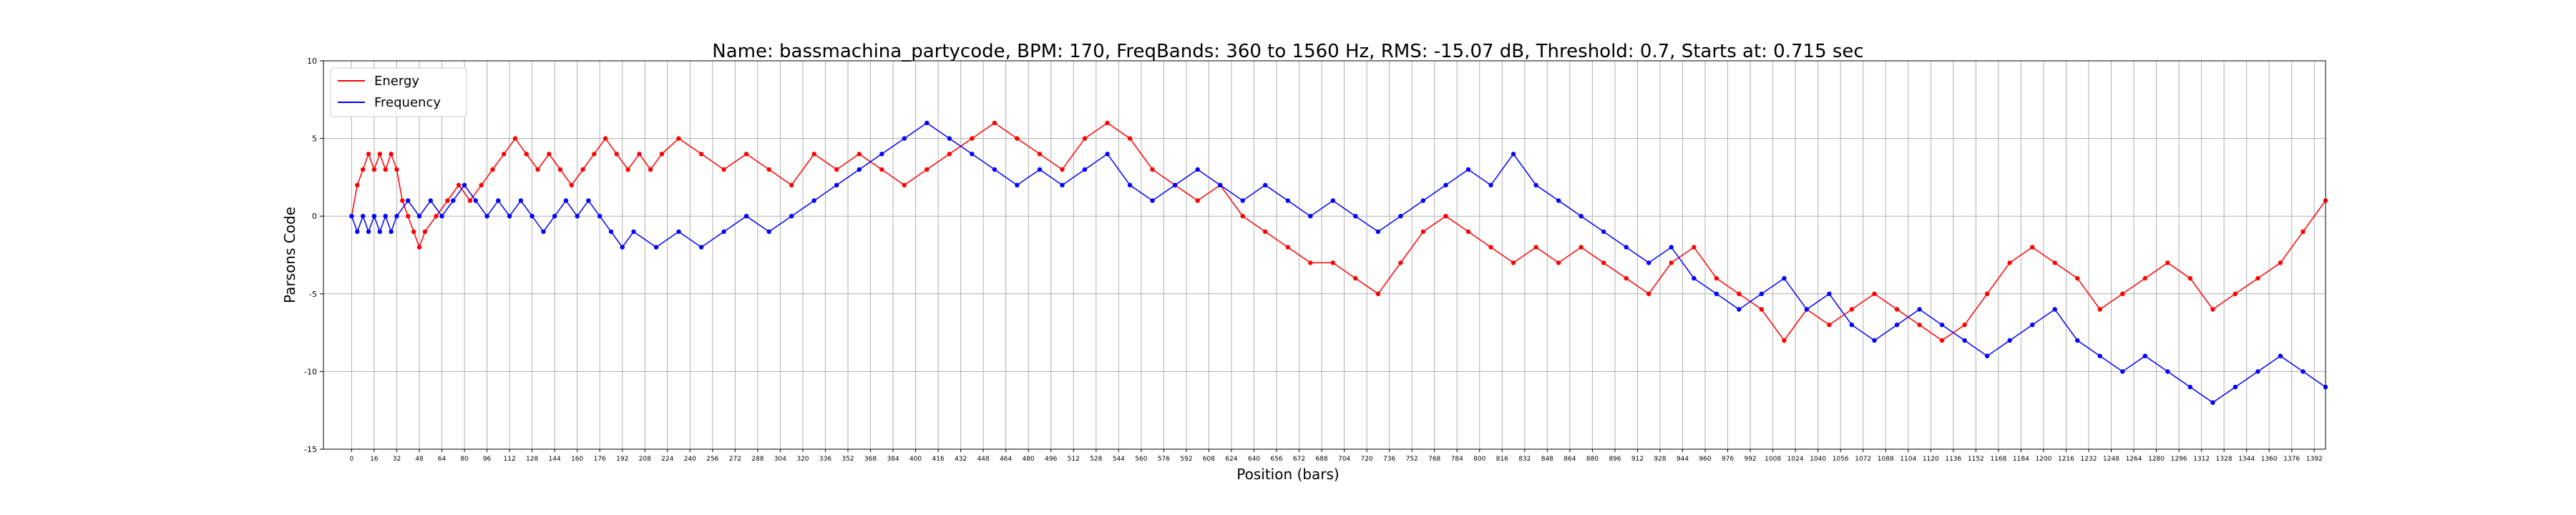  What do you see at coordinates (397, 460) in the screenshot?
I see `x-tick-label: 32` at bounding box center [397, 460].